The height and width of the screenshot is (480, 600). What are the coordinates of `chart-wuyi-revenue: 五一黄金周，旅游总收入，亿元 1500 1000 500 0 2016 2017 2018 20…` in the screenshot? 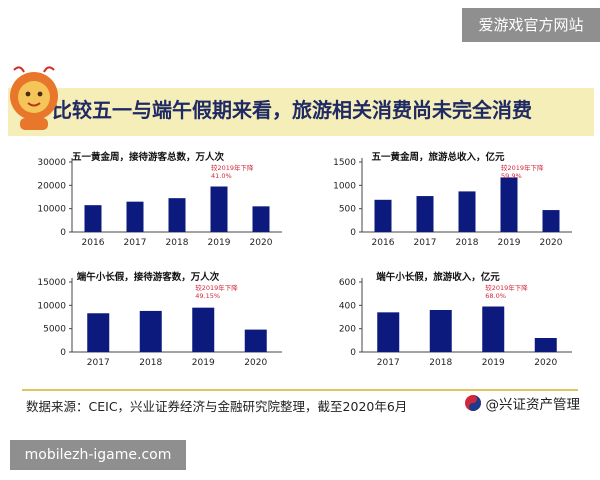 It's located at (452, 199).